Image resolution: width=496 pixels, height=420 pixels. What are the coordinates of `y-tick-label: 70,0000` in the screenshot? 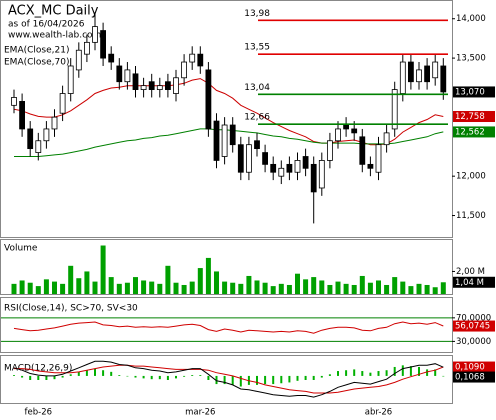 It's located at (473, 318).